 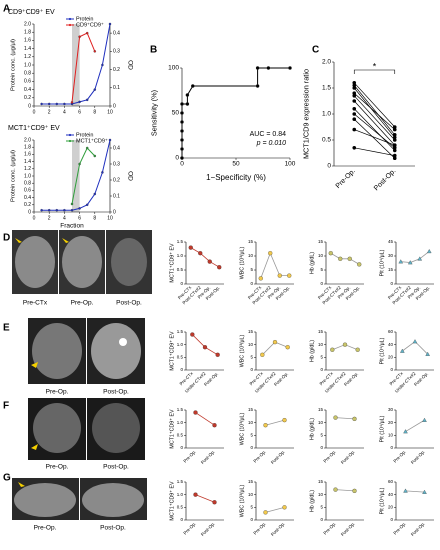 What do you see at coordinates (79, 218) in the screenshot?
I see `x-tick-label: 6` at bounding box center [79, 218].